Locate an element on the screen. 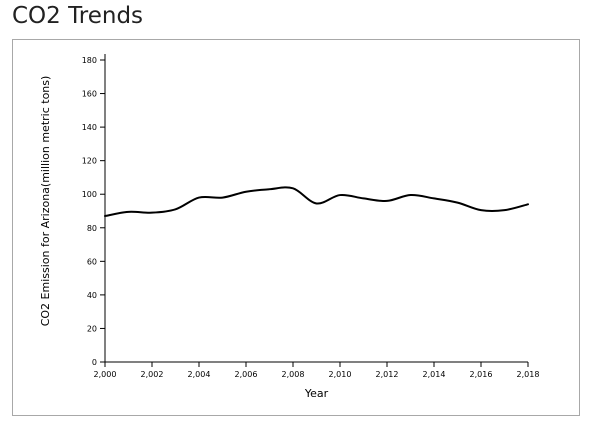 The width and height of the screenshot is (589, 423). series-layer is located at coordinates (316, 202).